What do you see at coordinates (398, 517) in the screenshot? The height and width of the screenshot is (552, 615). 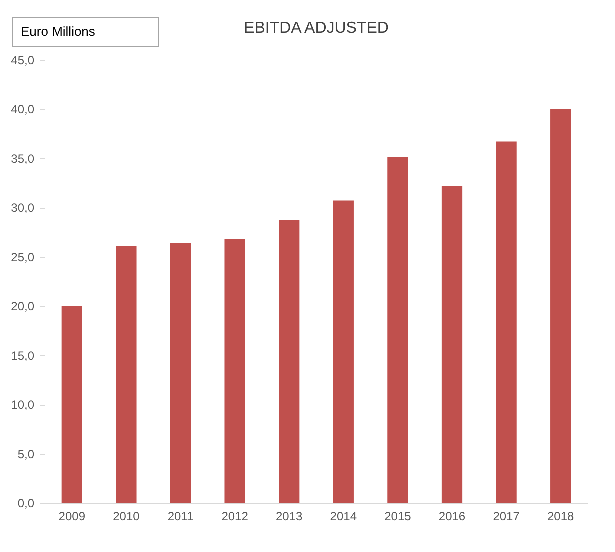 I see `x-tick-label: 2015` at bounding box center [398, 517].